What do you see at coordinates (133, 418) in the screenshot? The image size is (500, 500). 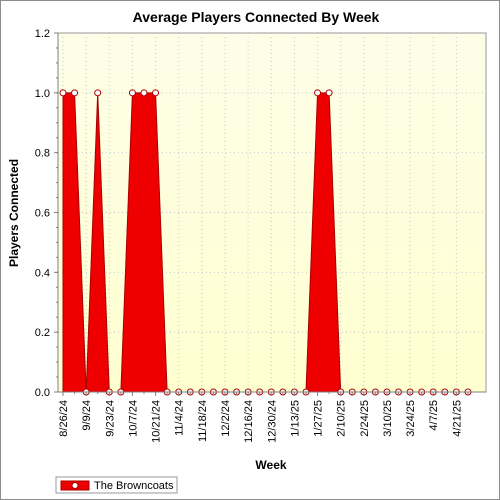 I see `x-tick-label: 10/7/24` at bounding box center [133, 418].